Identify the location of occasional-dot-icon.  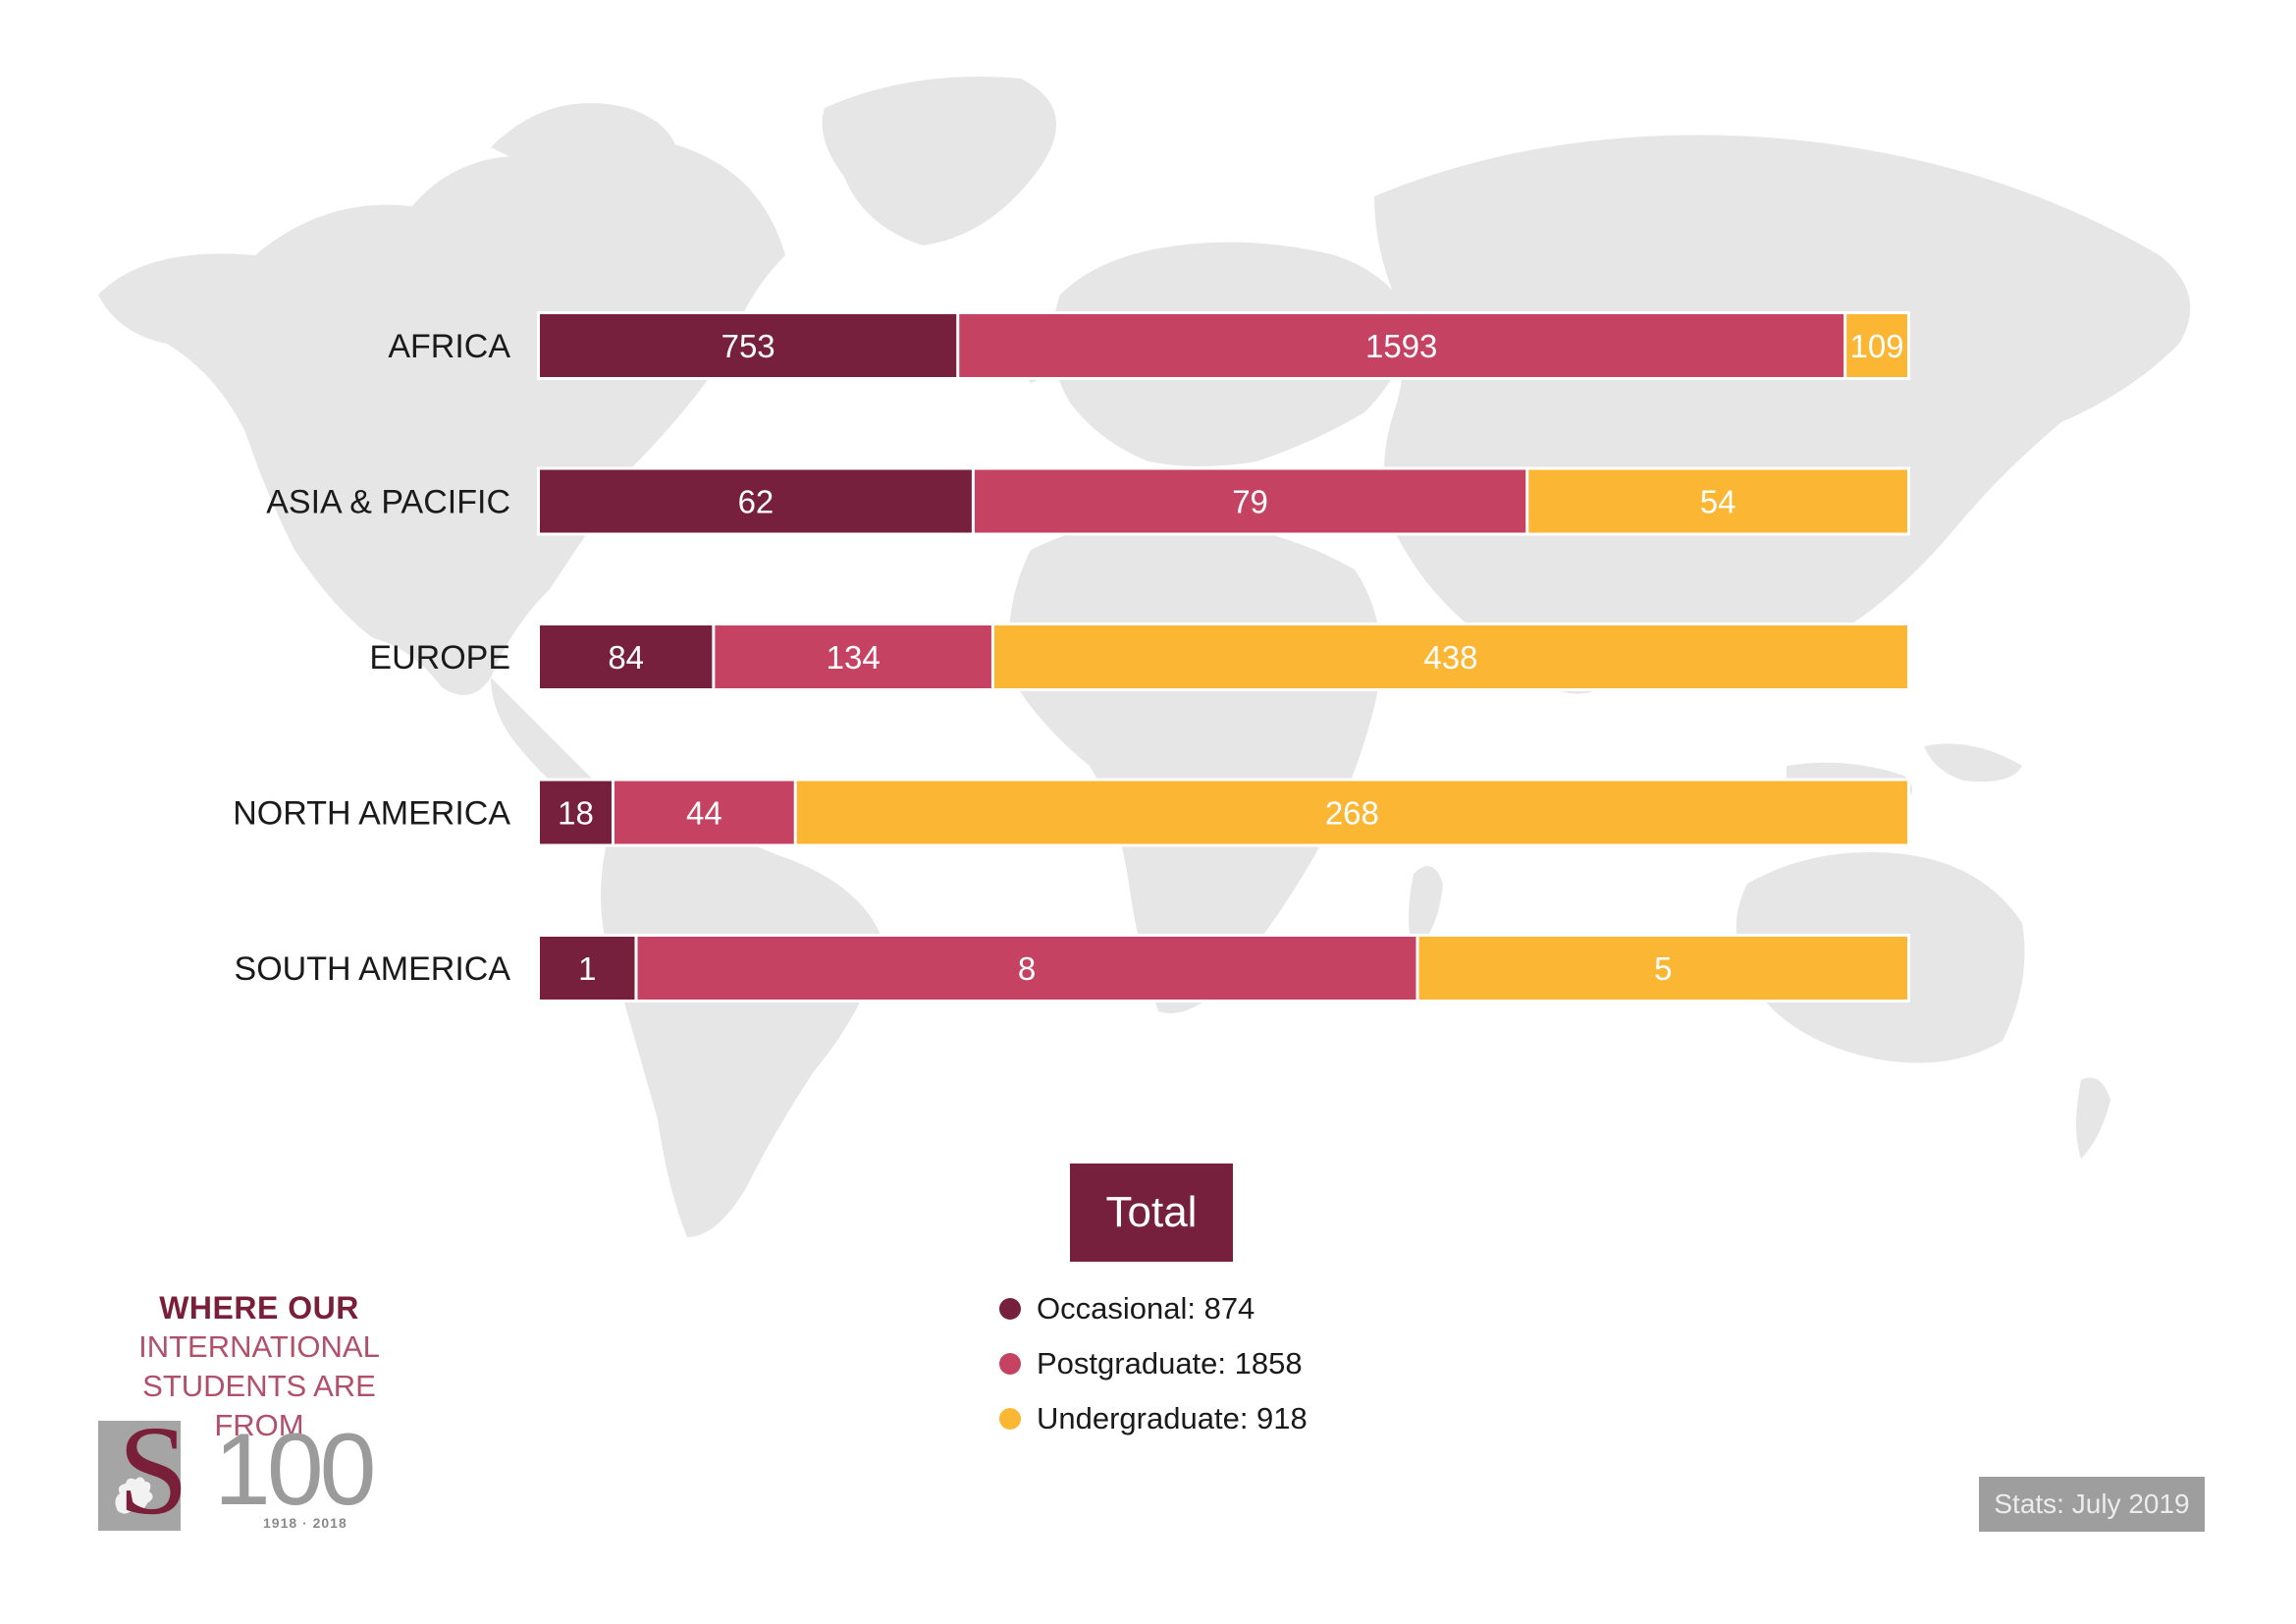
(1010, 1309).